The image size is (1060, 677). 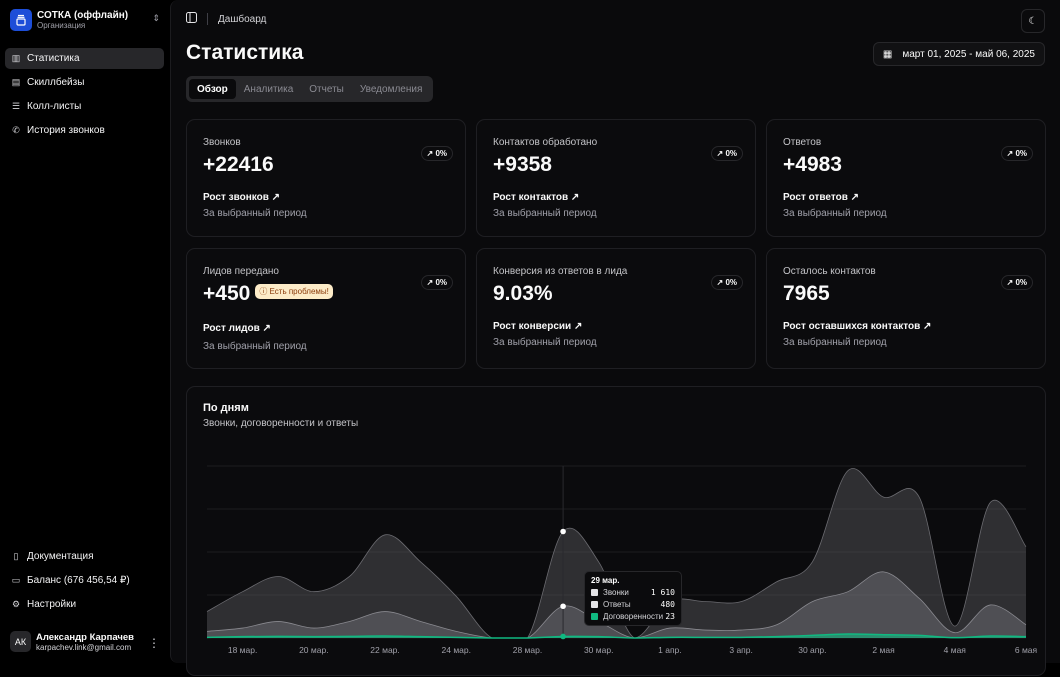 What do you see at coordinates (268, 89) in the screenshot?
I see `tab-1: Аналитика` at bounding box center [268, 89].